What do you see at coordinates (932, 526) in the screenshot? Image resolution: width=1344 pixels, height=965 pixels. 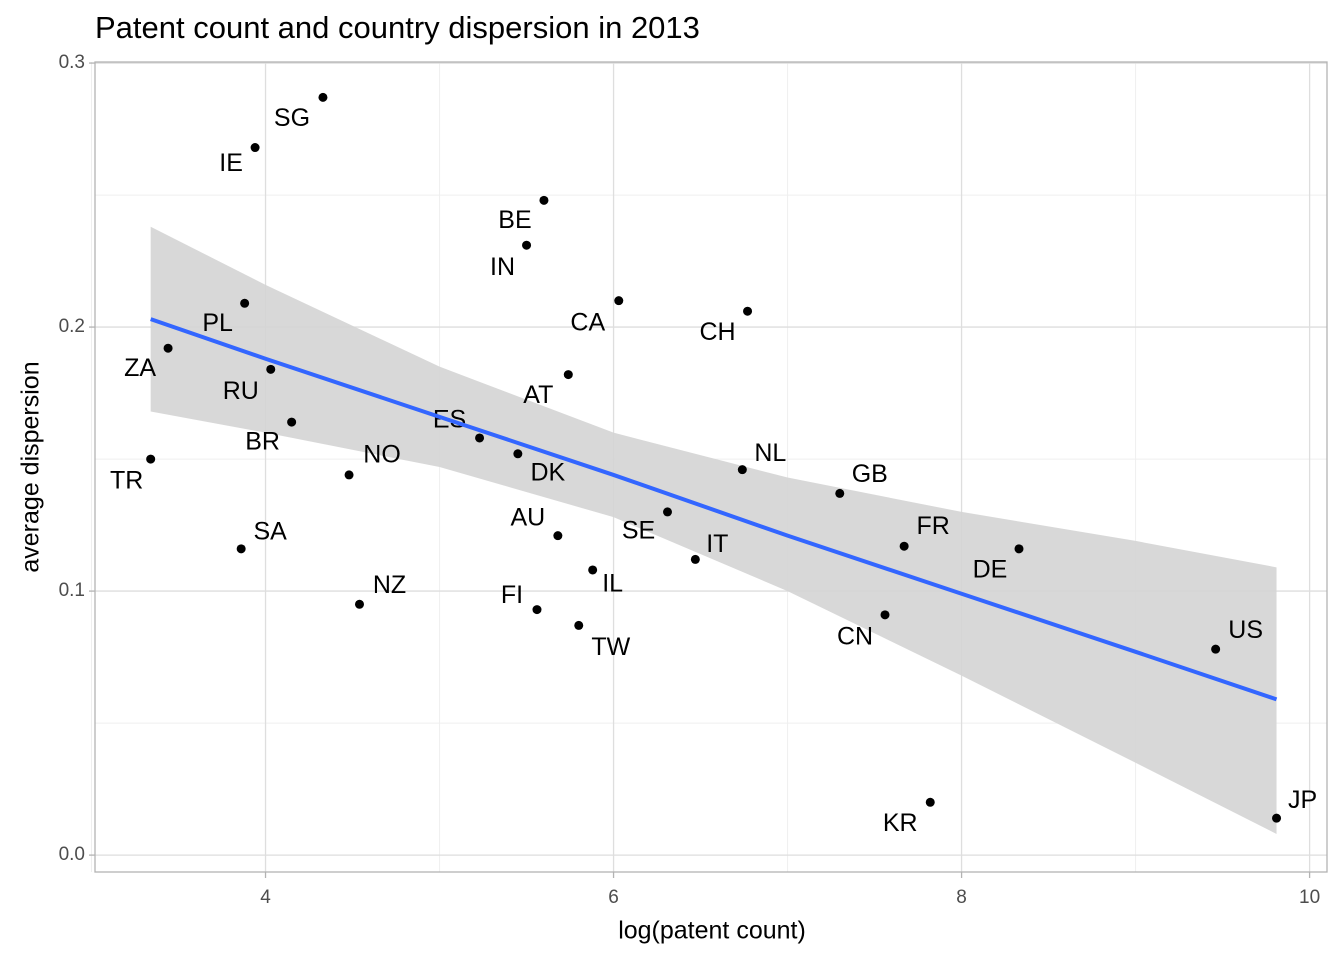 I see `point-label: FR` at bounding box center [932, 526].